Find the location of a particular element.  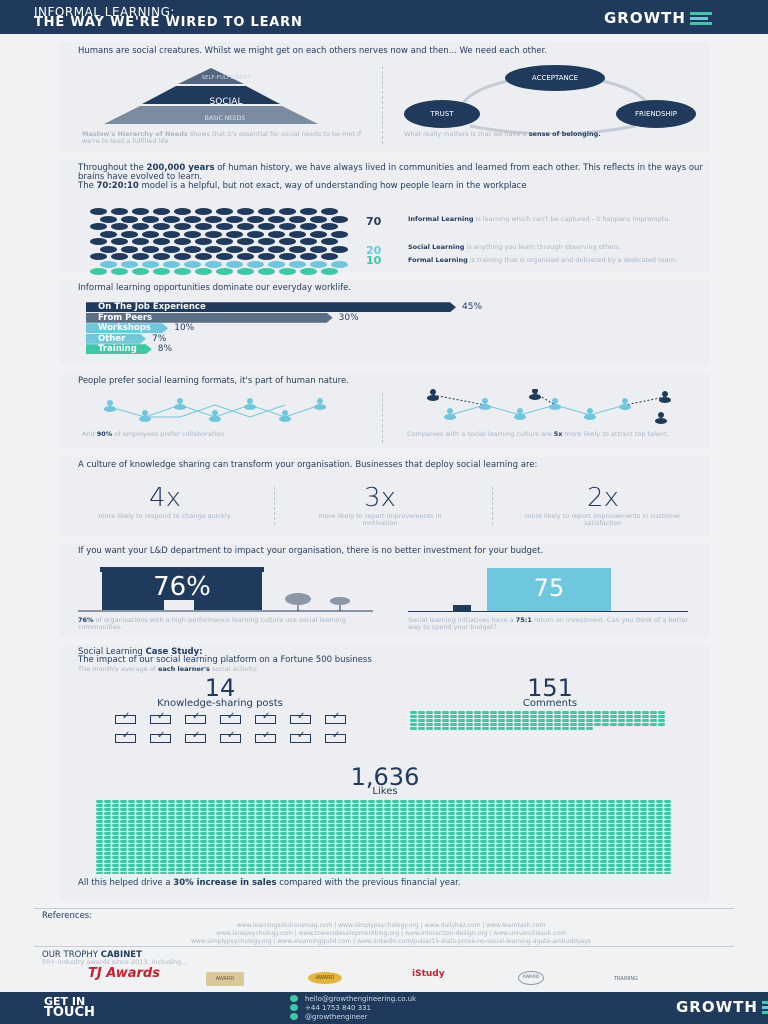

footer-twitter: @growthengineer is located at coordinates (336, 1017).